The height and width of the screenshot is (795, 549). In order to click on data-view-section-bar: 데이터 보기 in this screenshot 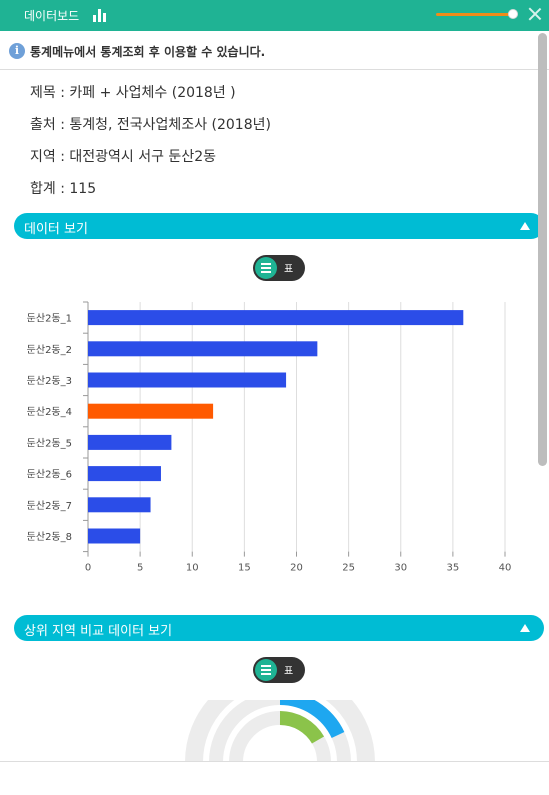, I will do `click(279, 226)`.